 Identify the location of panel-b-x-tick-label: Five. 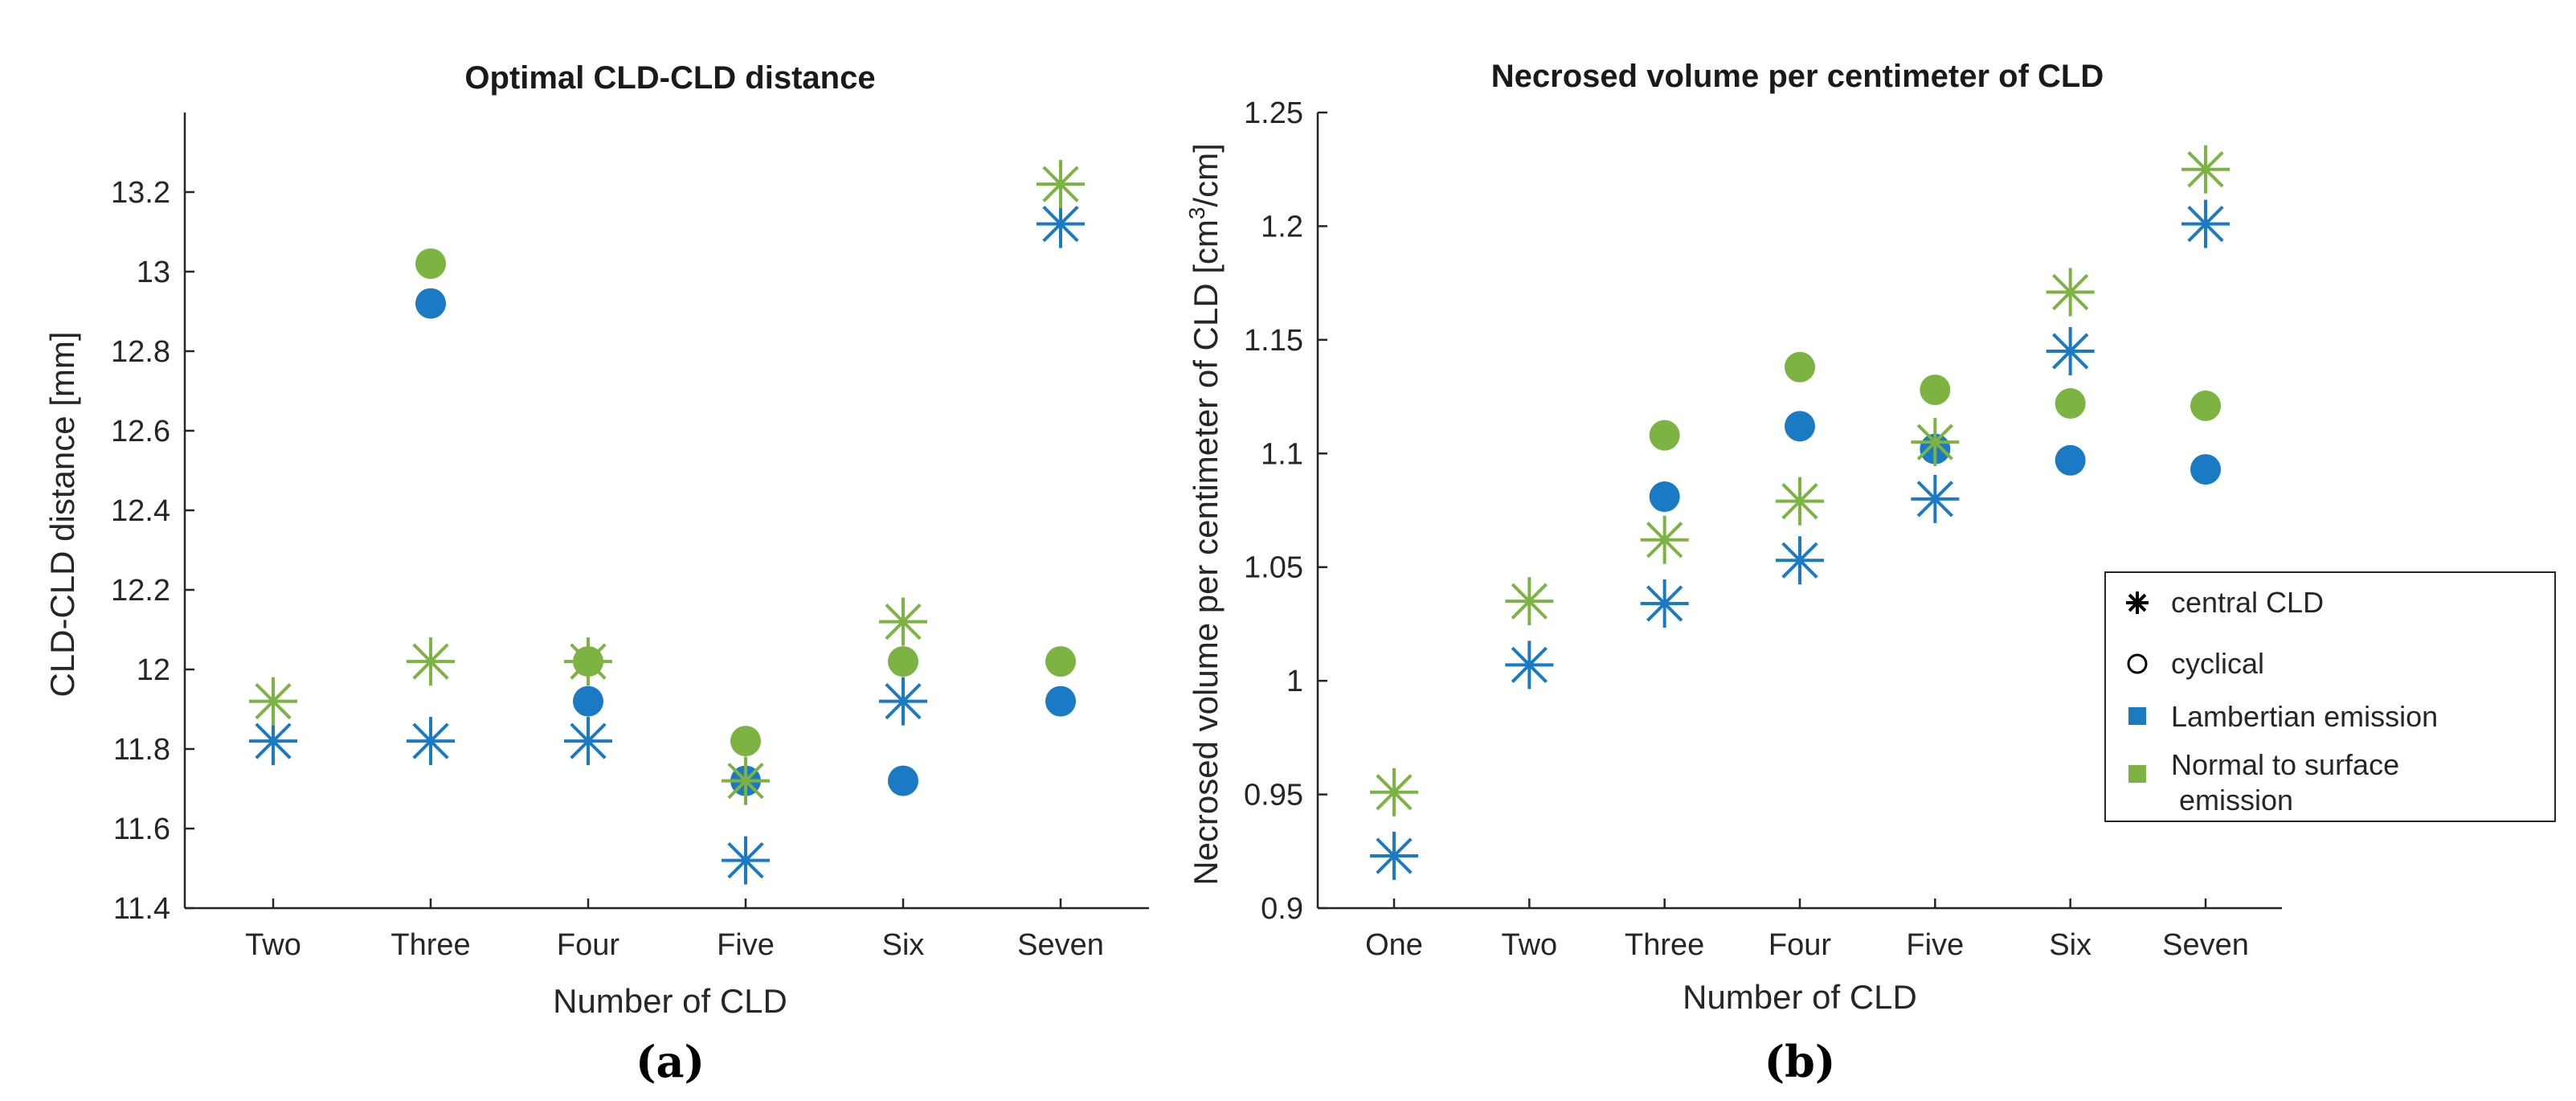
(1935, 945).